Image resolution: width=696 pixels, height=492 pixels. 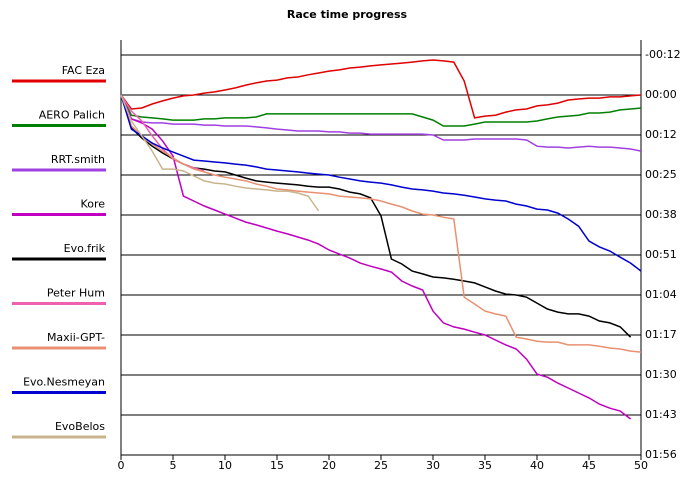 I want to click on y-tick-label: -00:12, so click(x=663, y=54).